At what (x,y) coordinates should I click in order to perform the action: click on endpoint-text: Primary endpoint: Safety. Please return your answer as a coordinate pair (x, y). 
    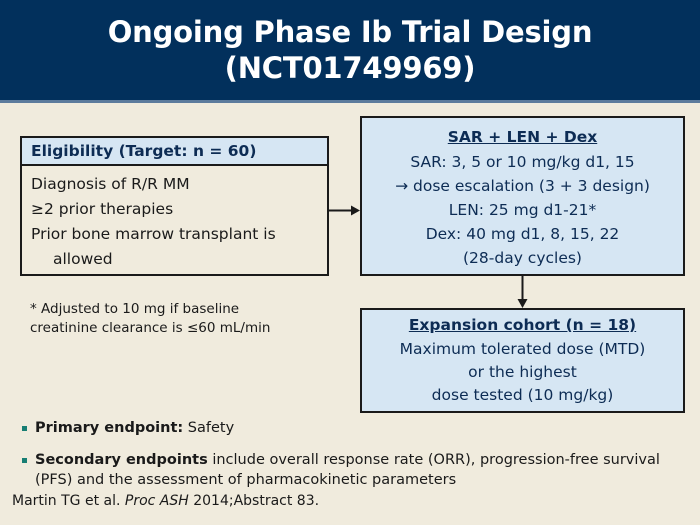
    Looking at the image, I should click on (134, 428).